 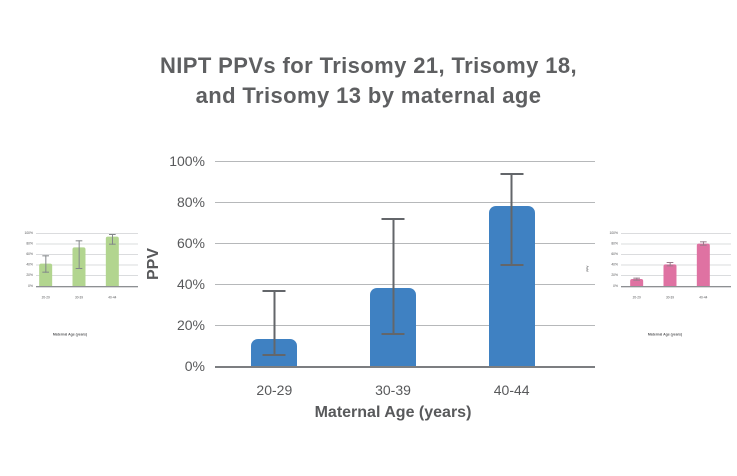 I want to click on page-title-line-2: and Trisomy 13 by maternal age, so click(x=368, y=95).